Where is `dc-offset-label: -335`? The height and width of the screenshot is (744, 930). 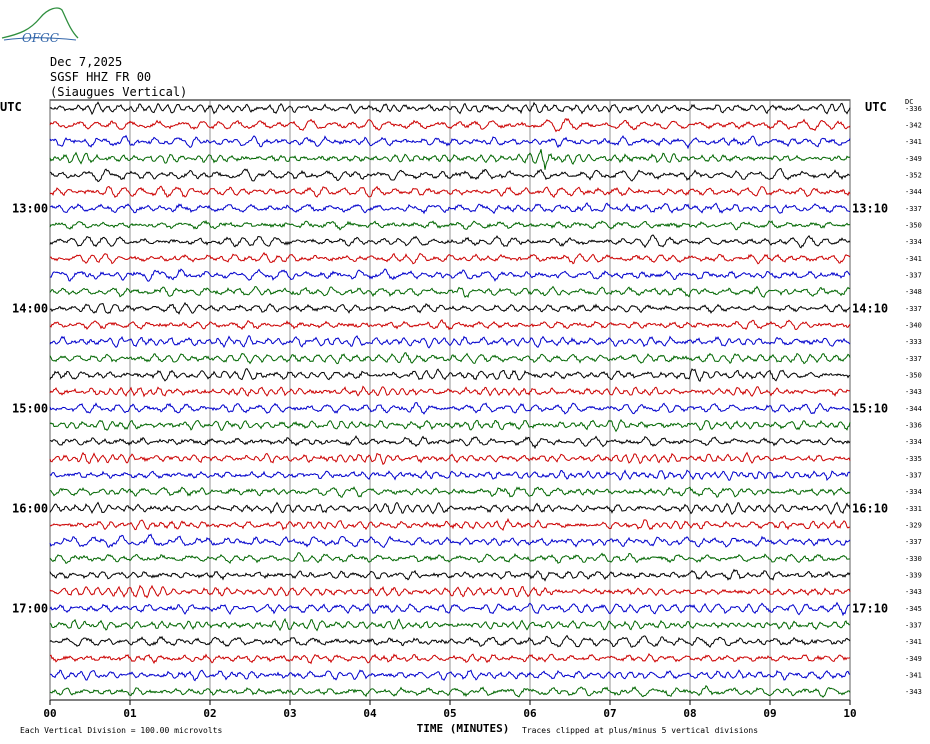 dc-offset-label: -335 is located at coordinates (913, 459).